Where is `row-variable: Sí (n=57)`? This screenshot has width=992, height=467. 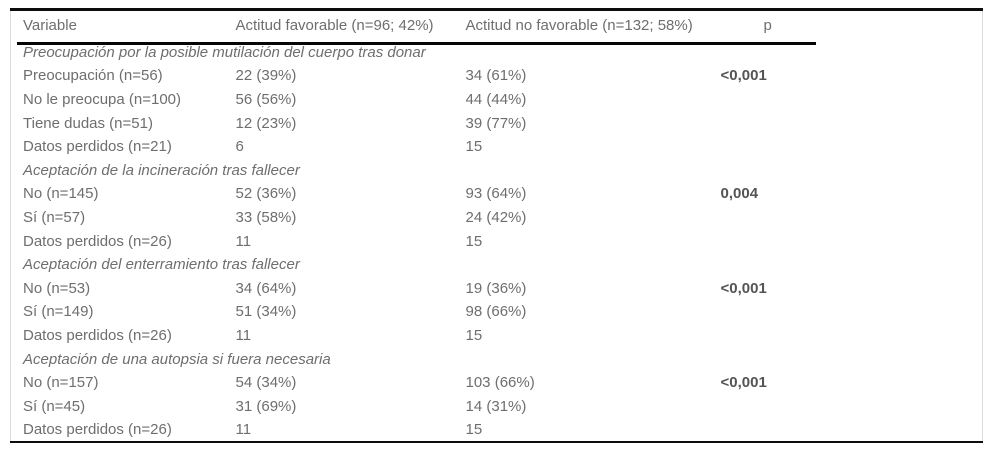 row-variable: Sí (n=57) is located at coordinates (54, 217).